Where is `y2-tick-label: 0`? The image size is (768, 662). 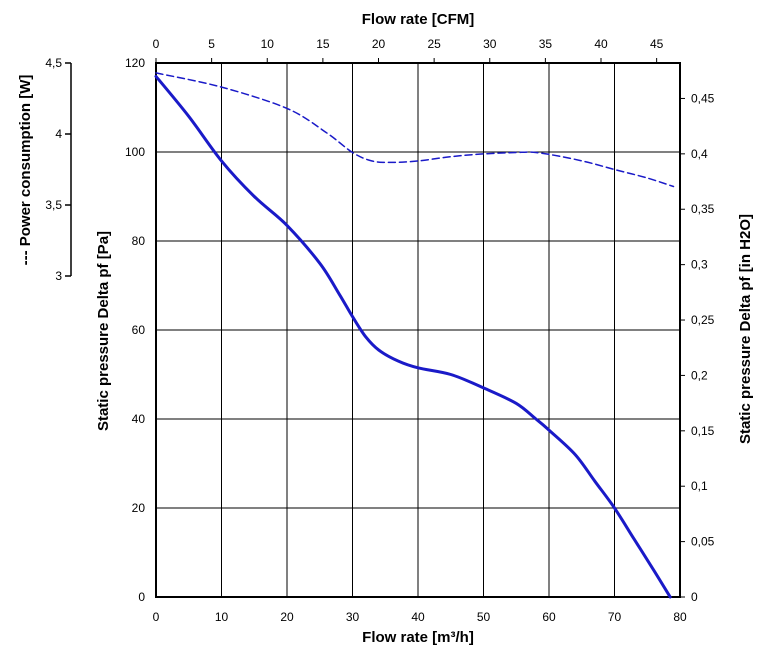
y2-tick-label: 0 is located at coordinates (694, 597).